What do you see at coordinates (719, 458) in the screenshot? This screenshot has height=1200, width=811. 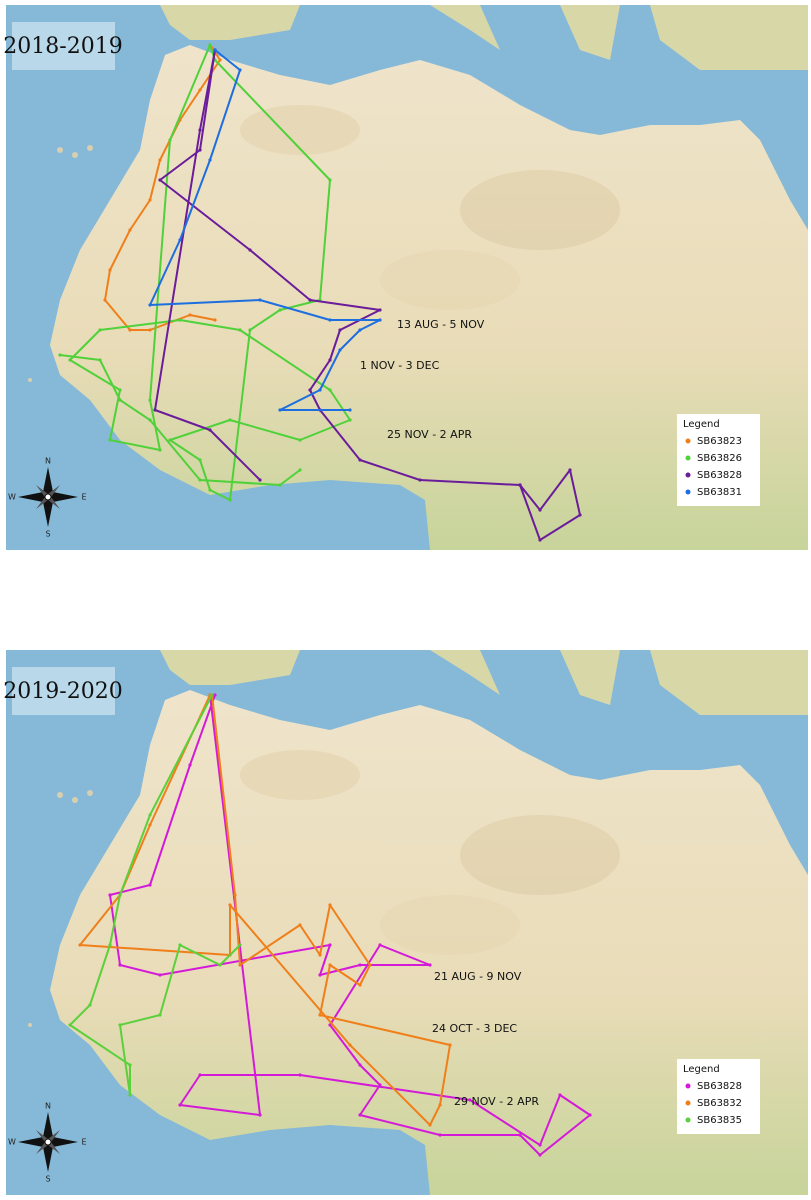 I see `legend-label: SB63826` at bounding box center [719, 458].